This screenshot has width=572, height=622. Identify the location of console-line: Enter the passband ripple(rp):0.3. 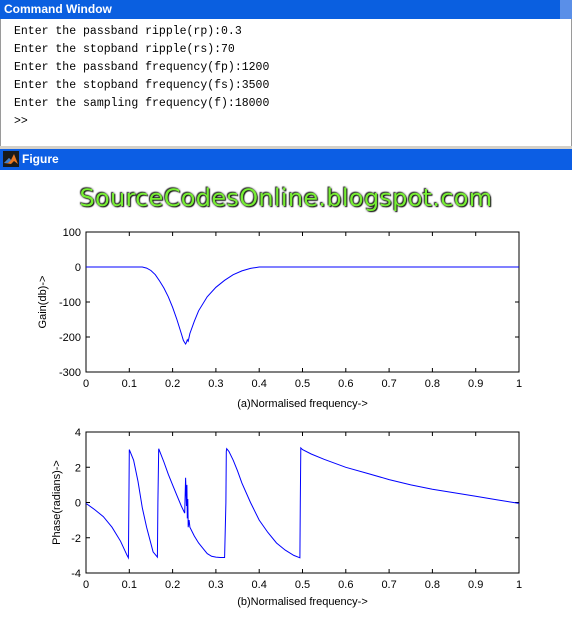
(128, 31).